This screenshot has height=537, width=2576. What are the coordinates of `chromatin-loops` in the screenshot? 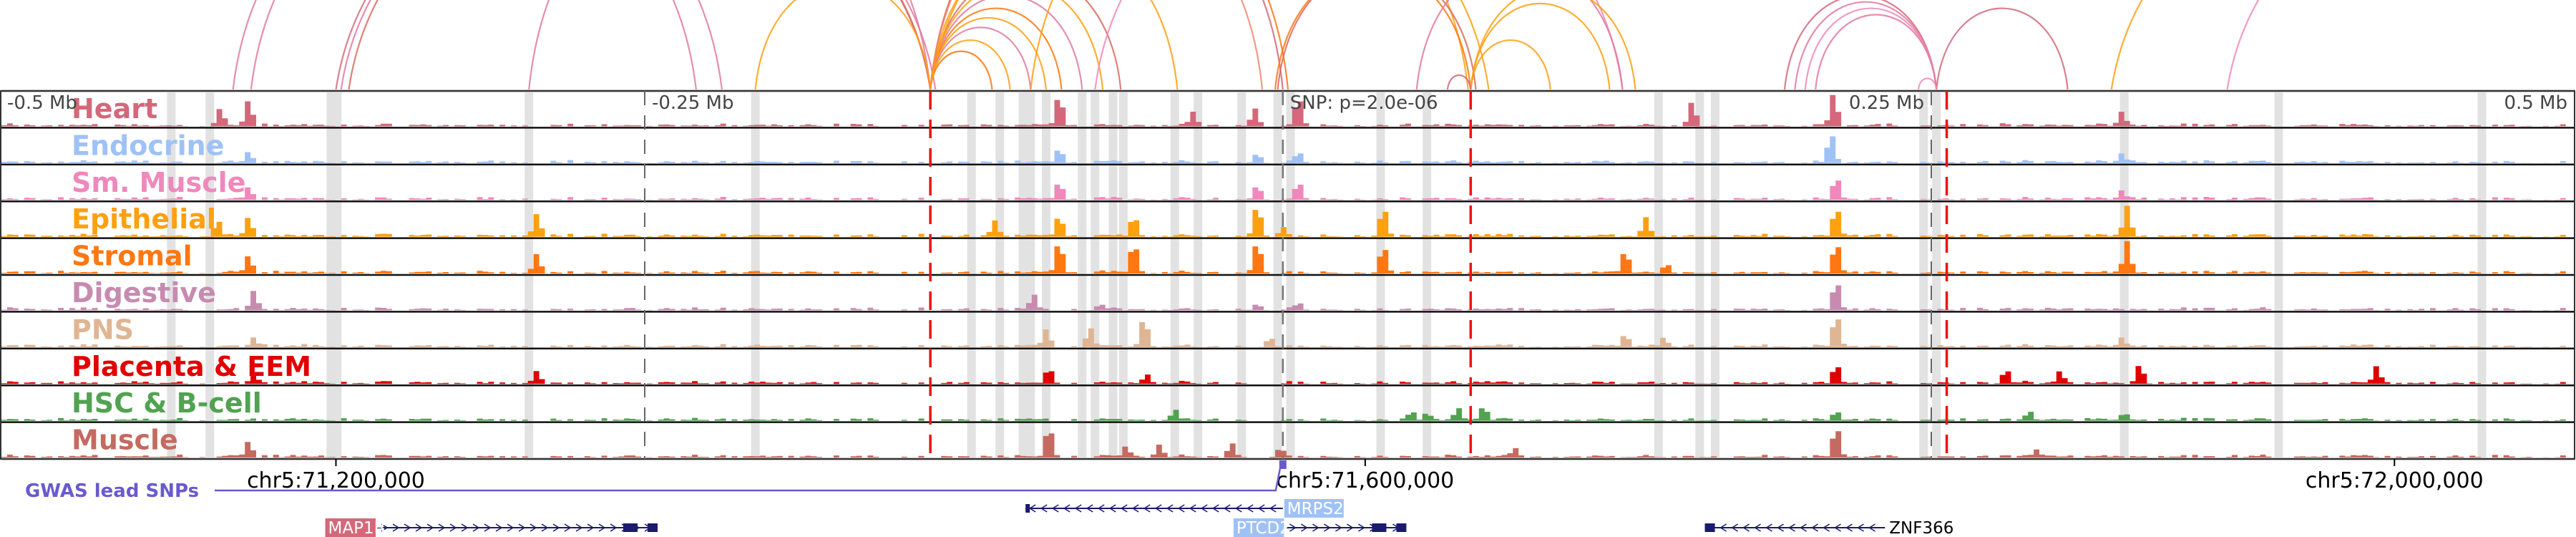 It's located at (1246, 45).